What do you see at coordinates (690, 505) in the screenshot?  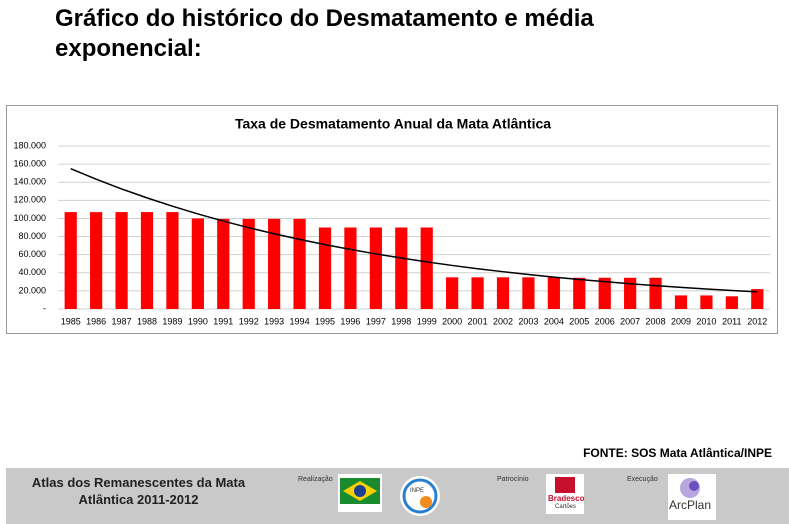 I see `logo-text: ArcPlan` at bounding box center [690, 505].